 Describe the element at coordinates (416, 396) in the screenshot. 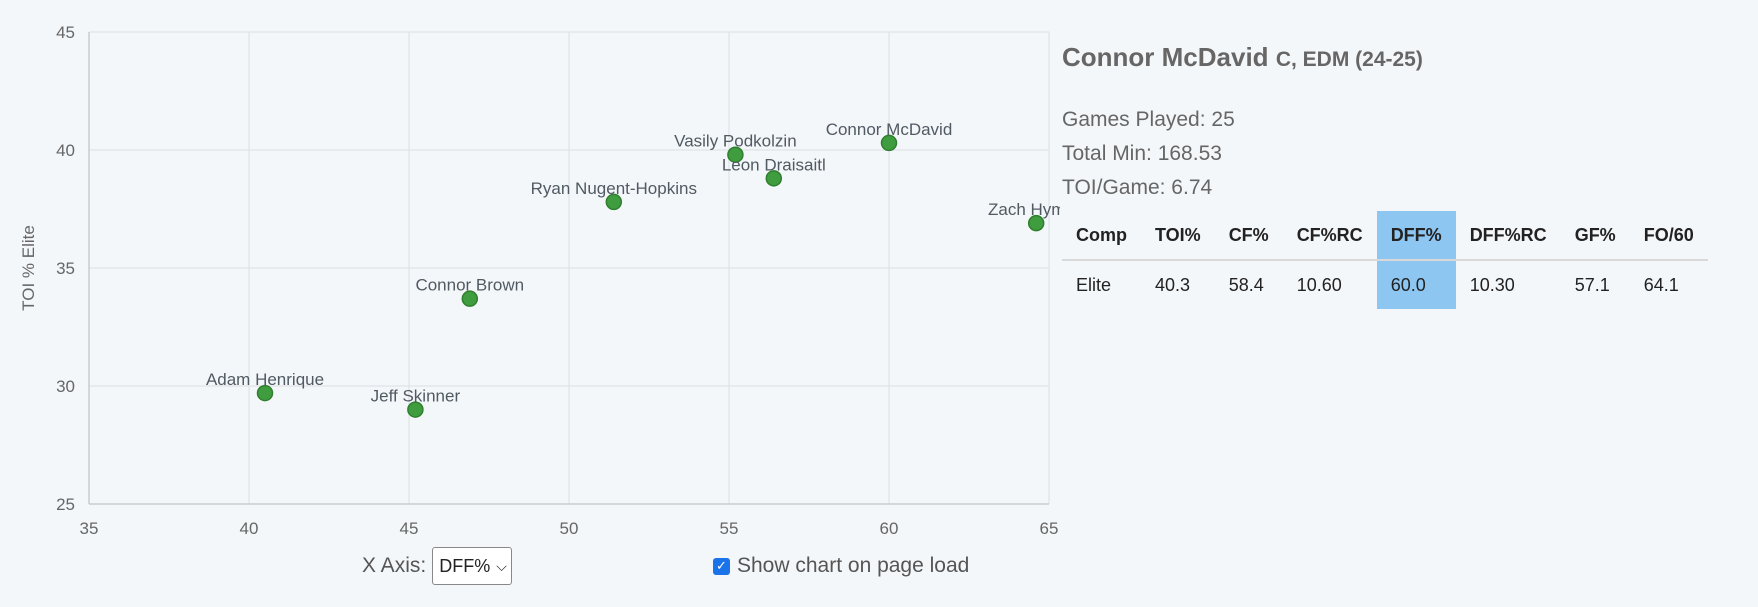

I see `data-point-label: Jeff Skinner` at that location.